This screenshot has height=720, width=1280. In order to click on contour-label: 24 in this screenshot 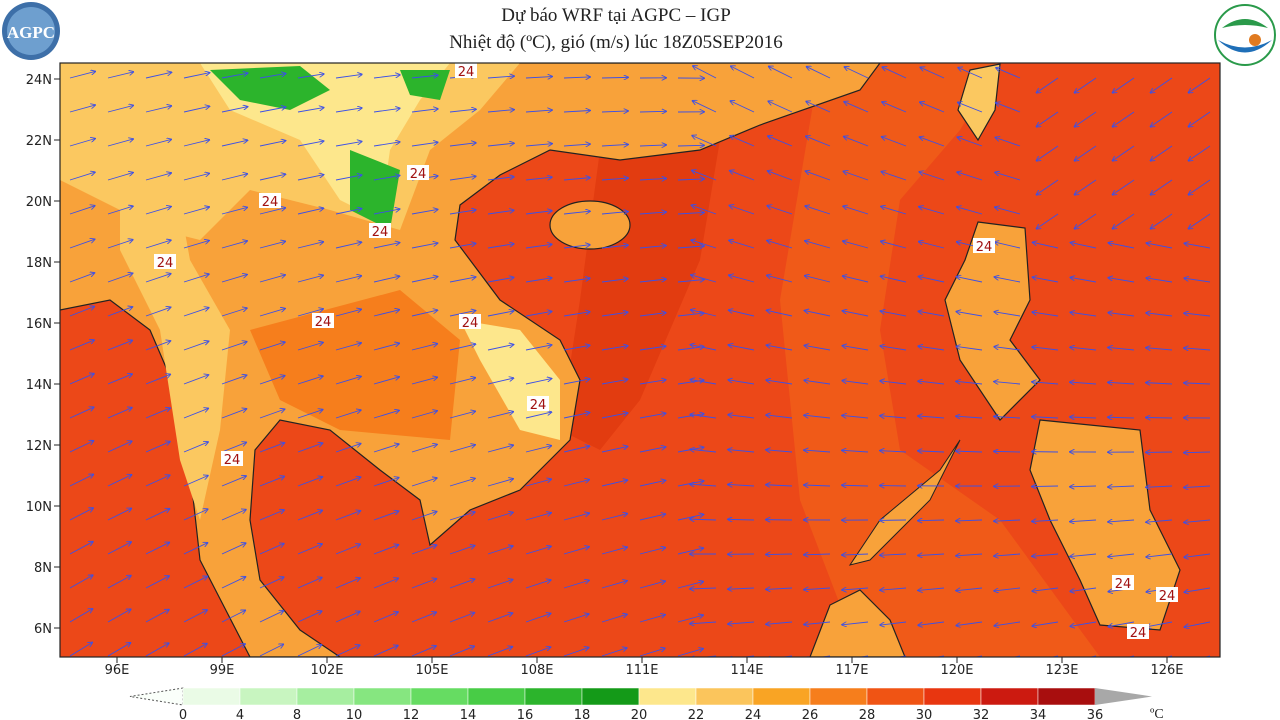, I will do `click(538, 405)`.